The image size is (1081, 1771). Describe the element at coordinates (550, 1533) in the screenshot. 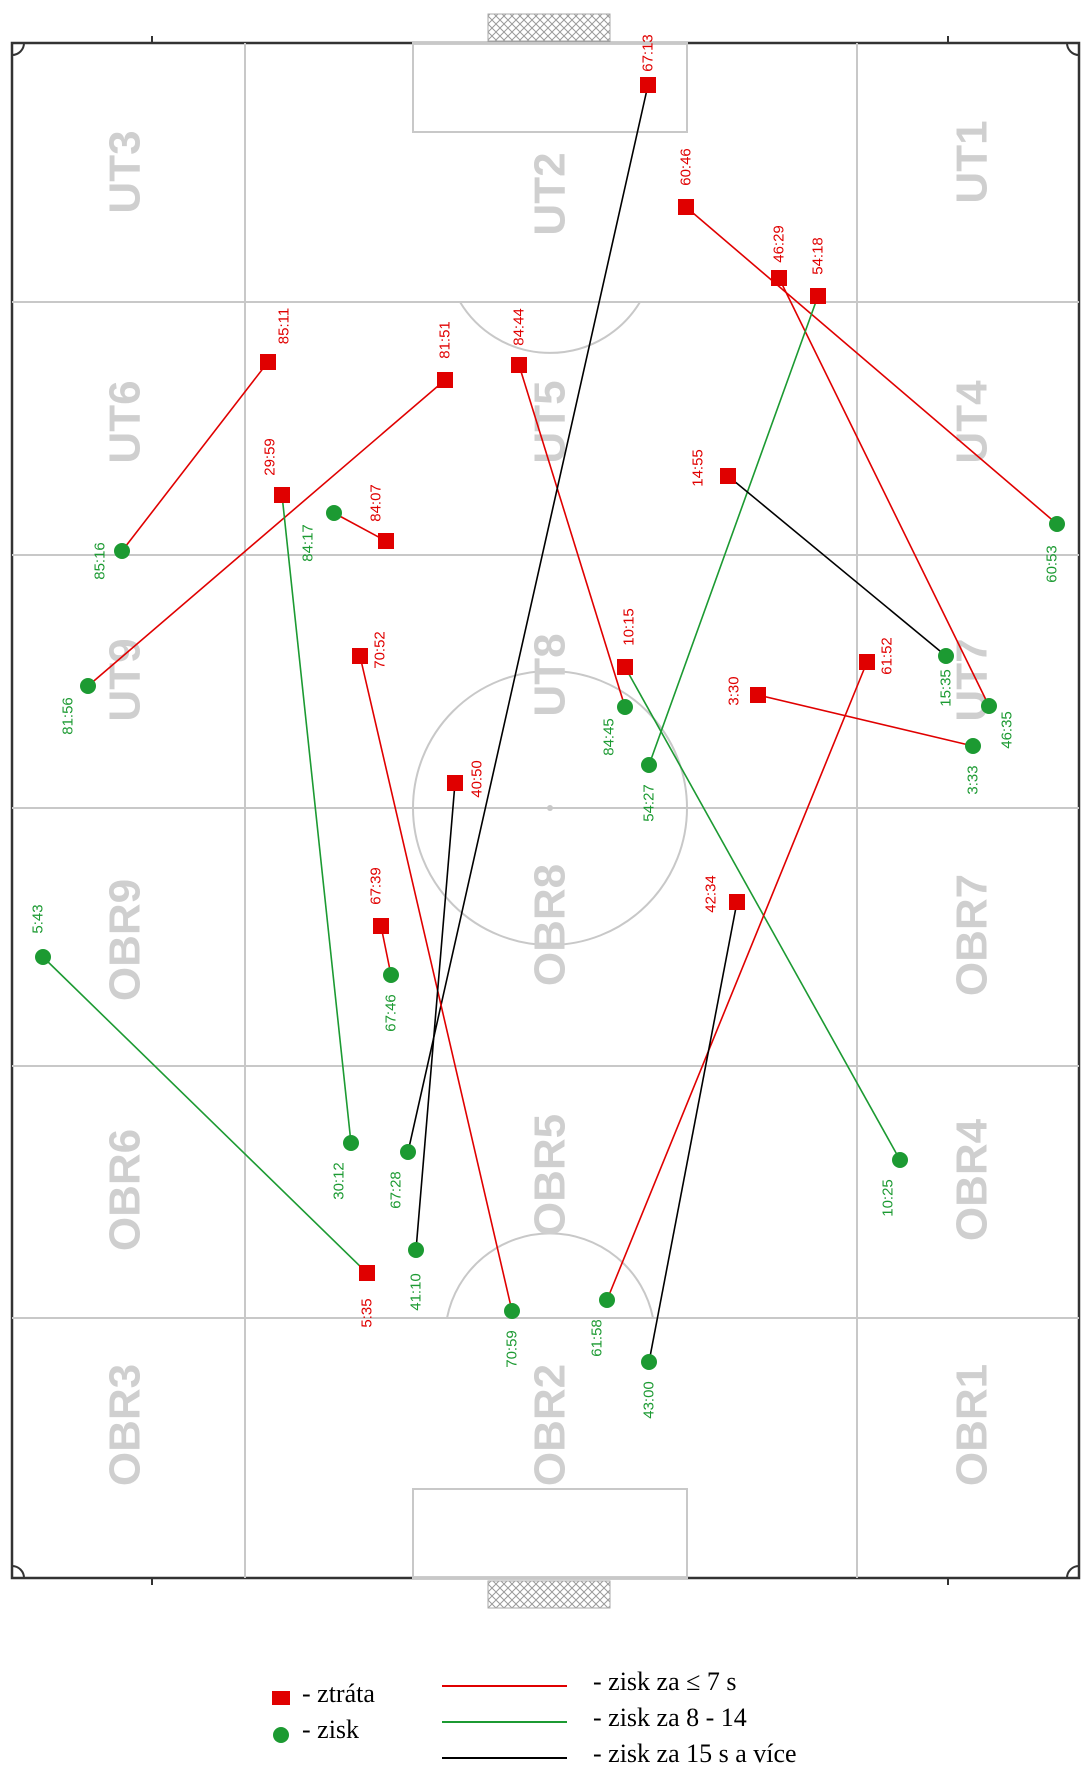

I see `bottom-penalty-area` at that location.